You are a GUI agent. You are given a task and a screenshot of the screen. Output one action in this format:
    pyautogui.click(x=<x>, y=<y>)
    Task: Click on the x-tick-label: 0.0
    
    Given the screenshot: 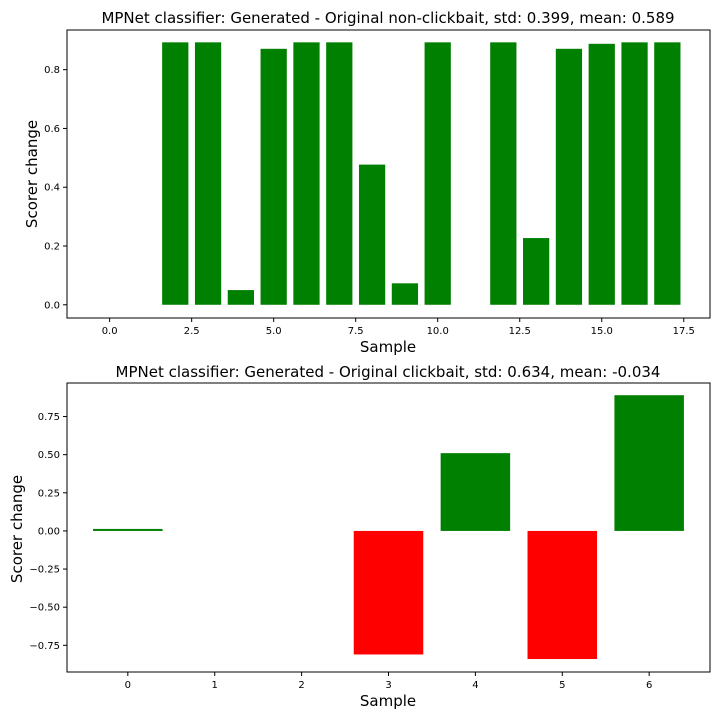 What is the action you would take?
    pyautogui.click(x=110, y=331)
    